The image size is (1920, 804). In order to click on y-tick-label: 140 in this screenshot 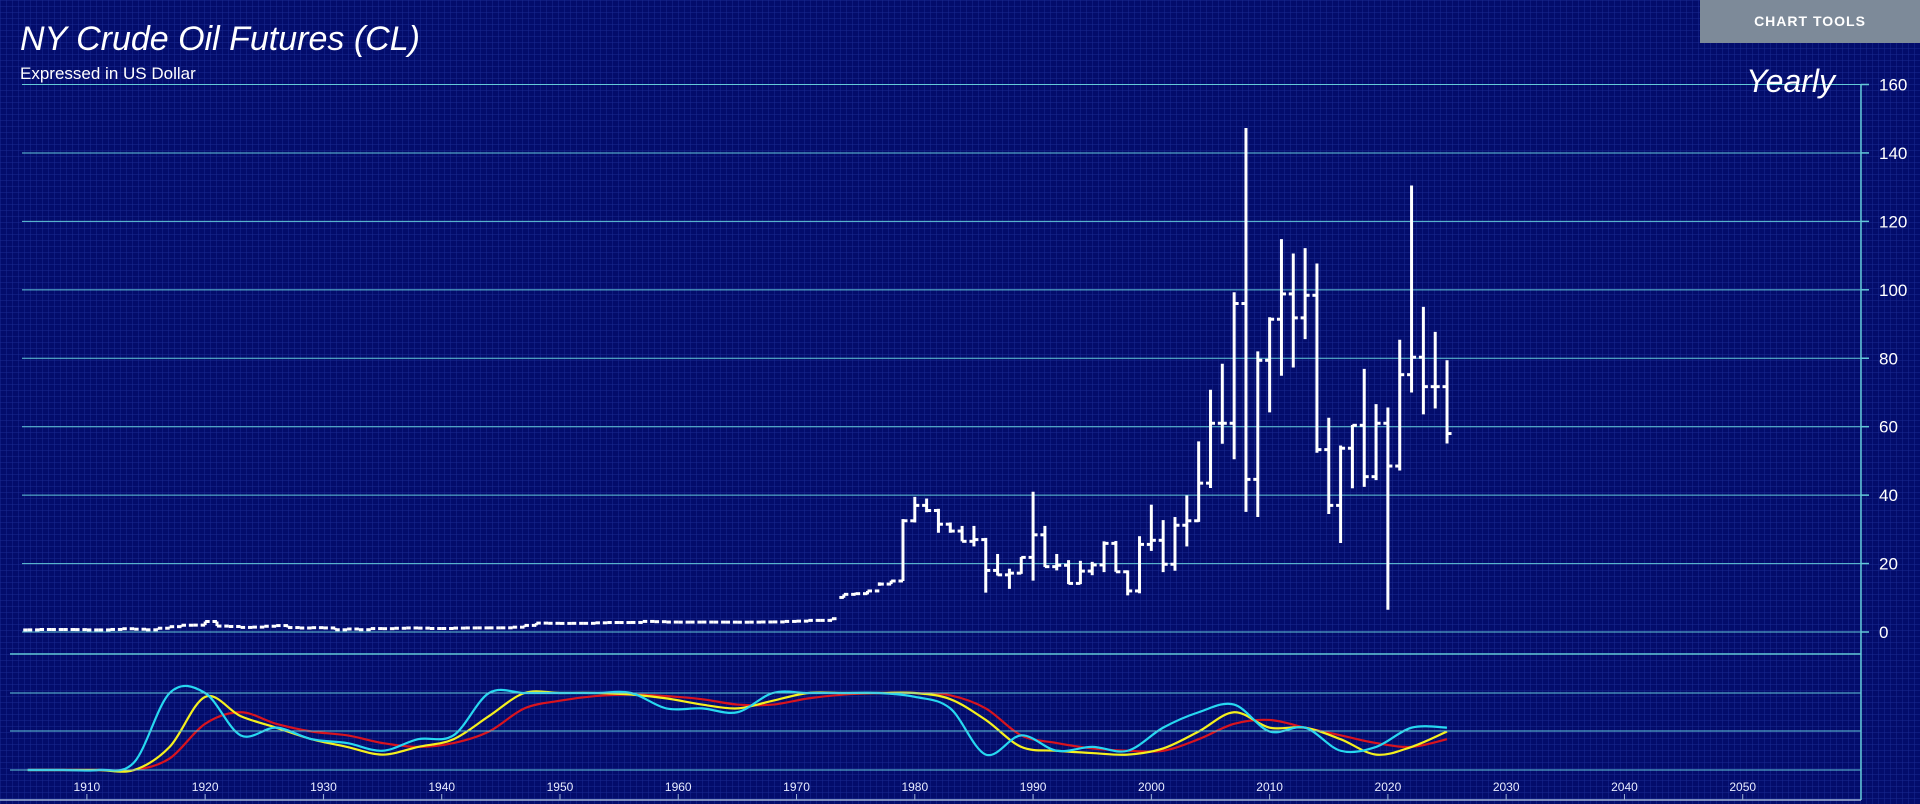, I will do `click(1893, 153)`.